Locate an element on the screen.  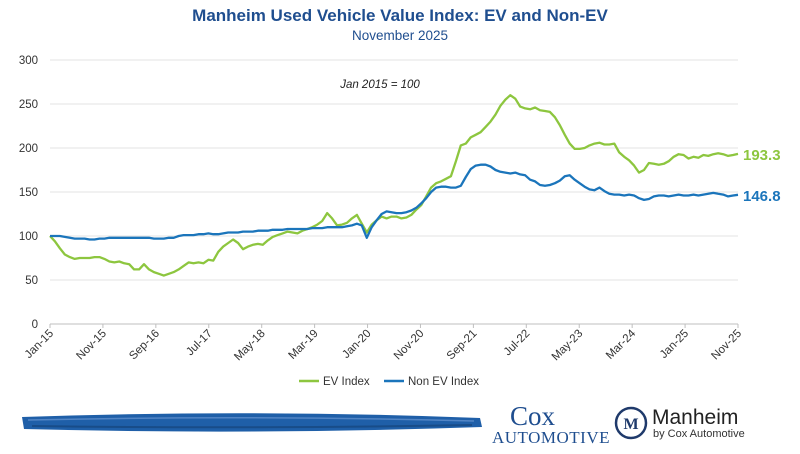
y-tick-label: 100 is located at coordinates (28, 237).